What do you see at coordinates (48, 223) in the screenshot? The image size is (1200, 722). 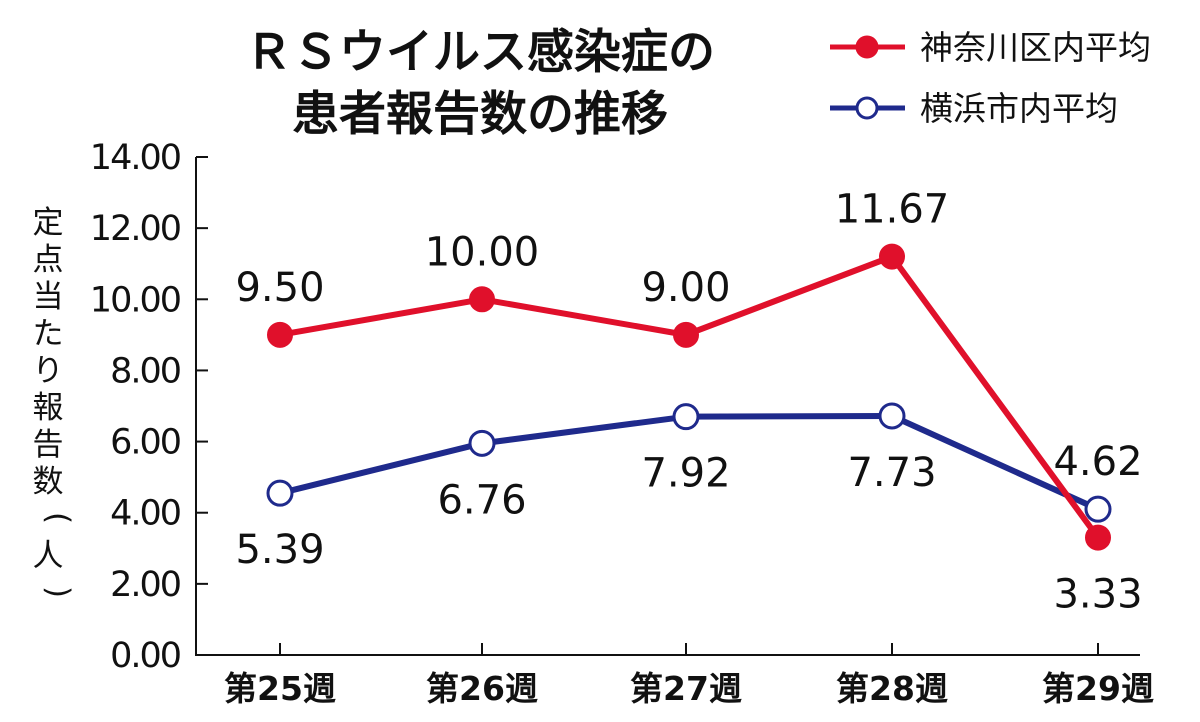 I see `y-axis-label-char: 定` at bounding box center [48, 223].